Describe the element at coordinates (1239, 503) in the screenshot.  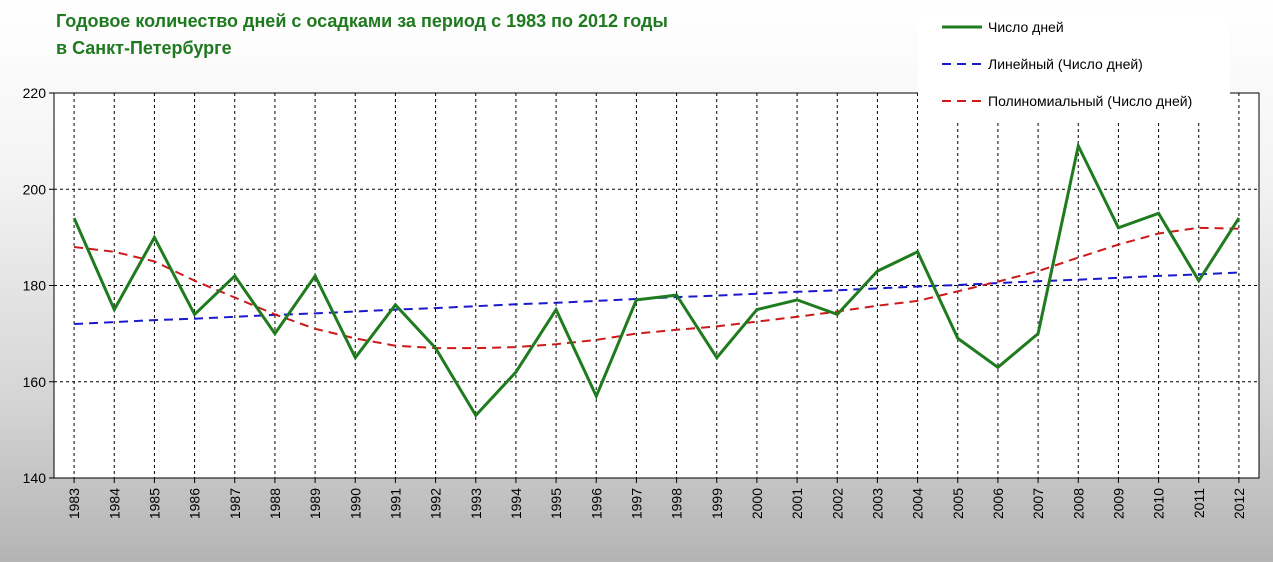
I see `x-tick-label: 2012` at that location.